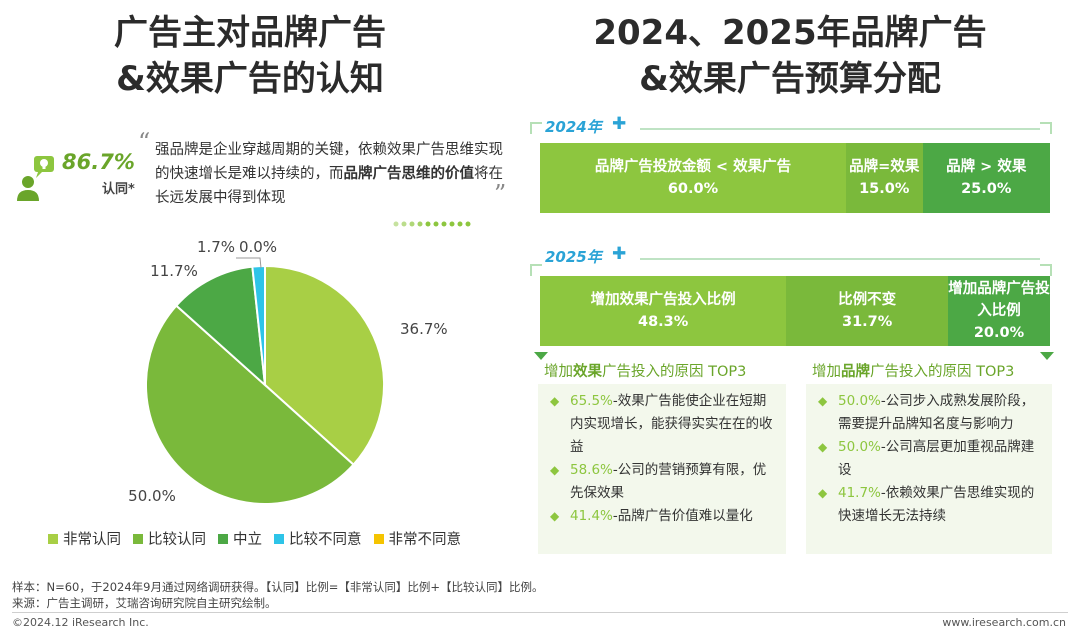 The image size is (1080, 637). Describe the element at coordinates (674, 372) in the screenshot. I see `effect-title-post: 广告投入的原因 TOP3` at that location.